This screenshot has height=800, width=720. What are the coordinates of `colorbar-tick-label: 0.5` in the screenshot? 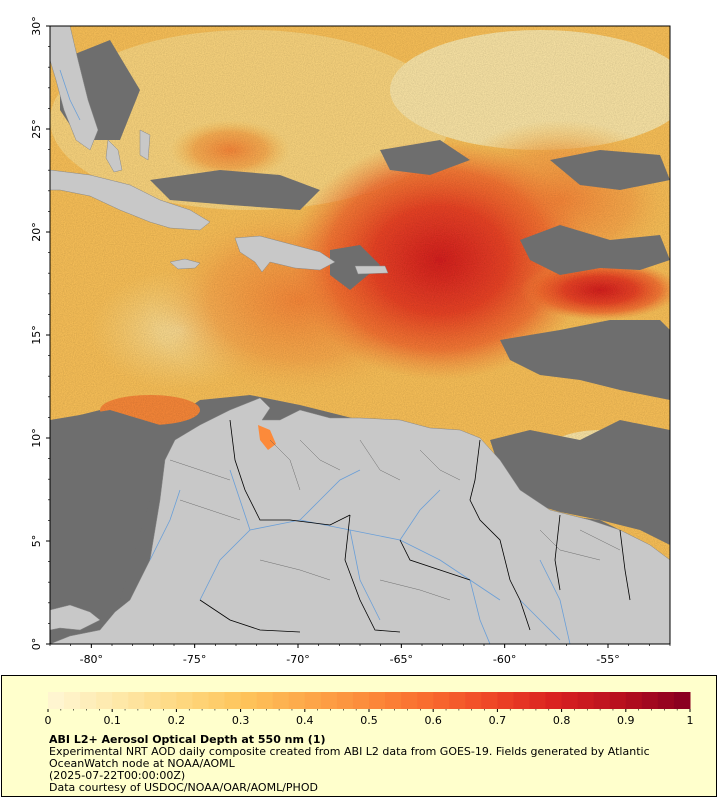 It's located at (369, 720).